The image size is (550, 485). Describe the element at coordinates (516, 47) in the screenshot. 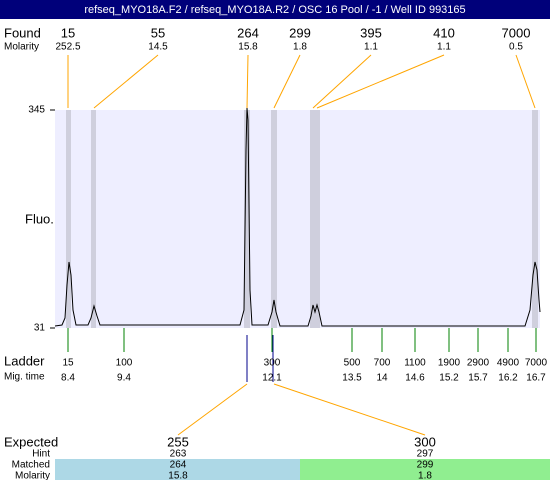

I see `found-molarity: 0.5` at that location.